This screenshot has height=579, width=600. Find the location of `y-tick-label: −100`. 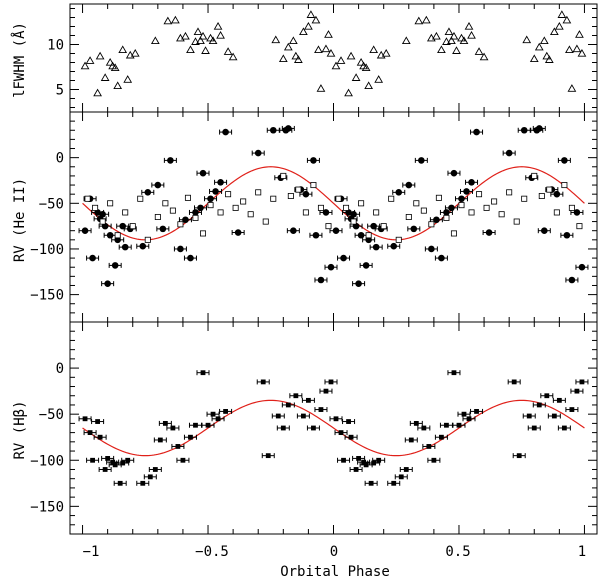

y-tick-label: −100 is located at coordinates (47, 250).